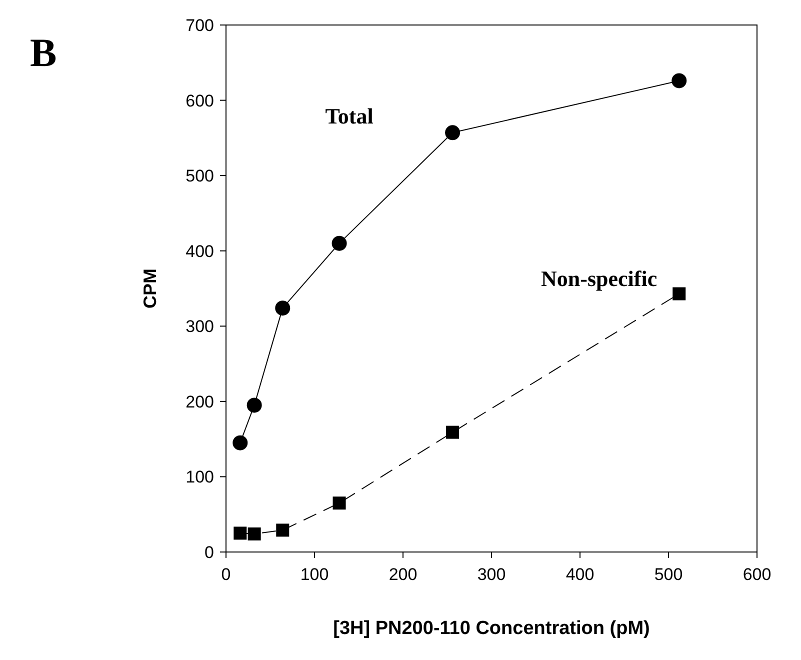  I want to click on y-tick-label: 0, so click(209, 552).